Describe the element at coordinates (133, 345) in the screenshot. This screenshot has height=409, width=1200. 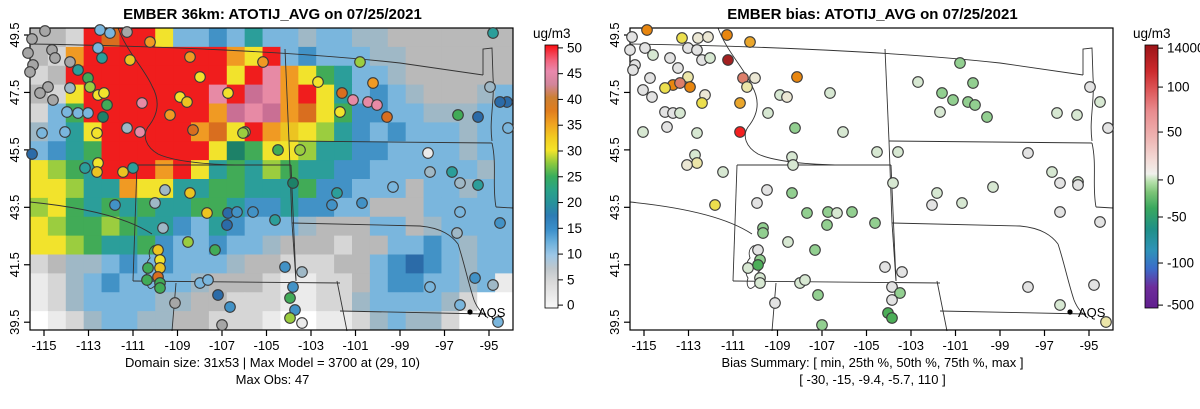
I see `x-tick-label: -111` at that location.